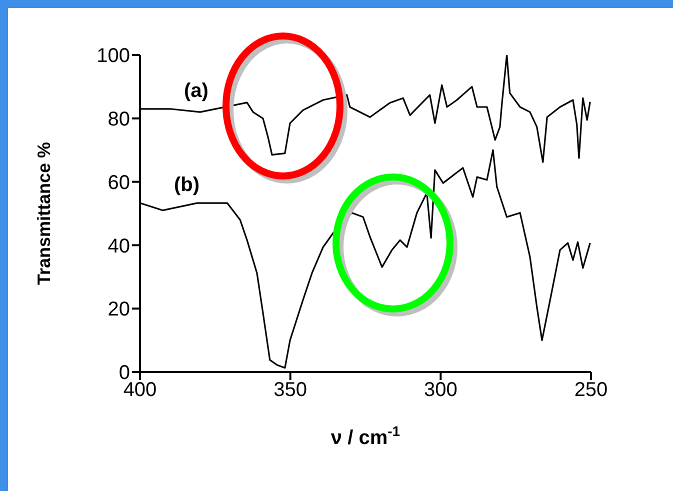 The width and height of the screenshot is (673, 491). Describe the element at coordinates (196, 91) in the screenshot. I see `series-label: (a)` at that location.